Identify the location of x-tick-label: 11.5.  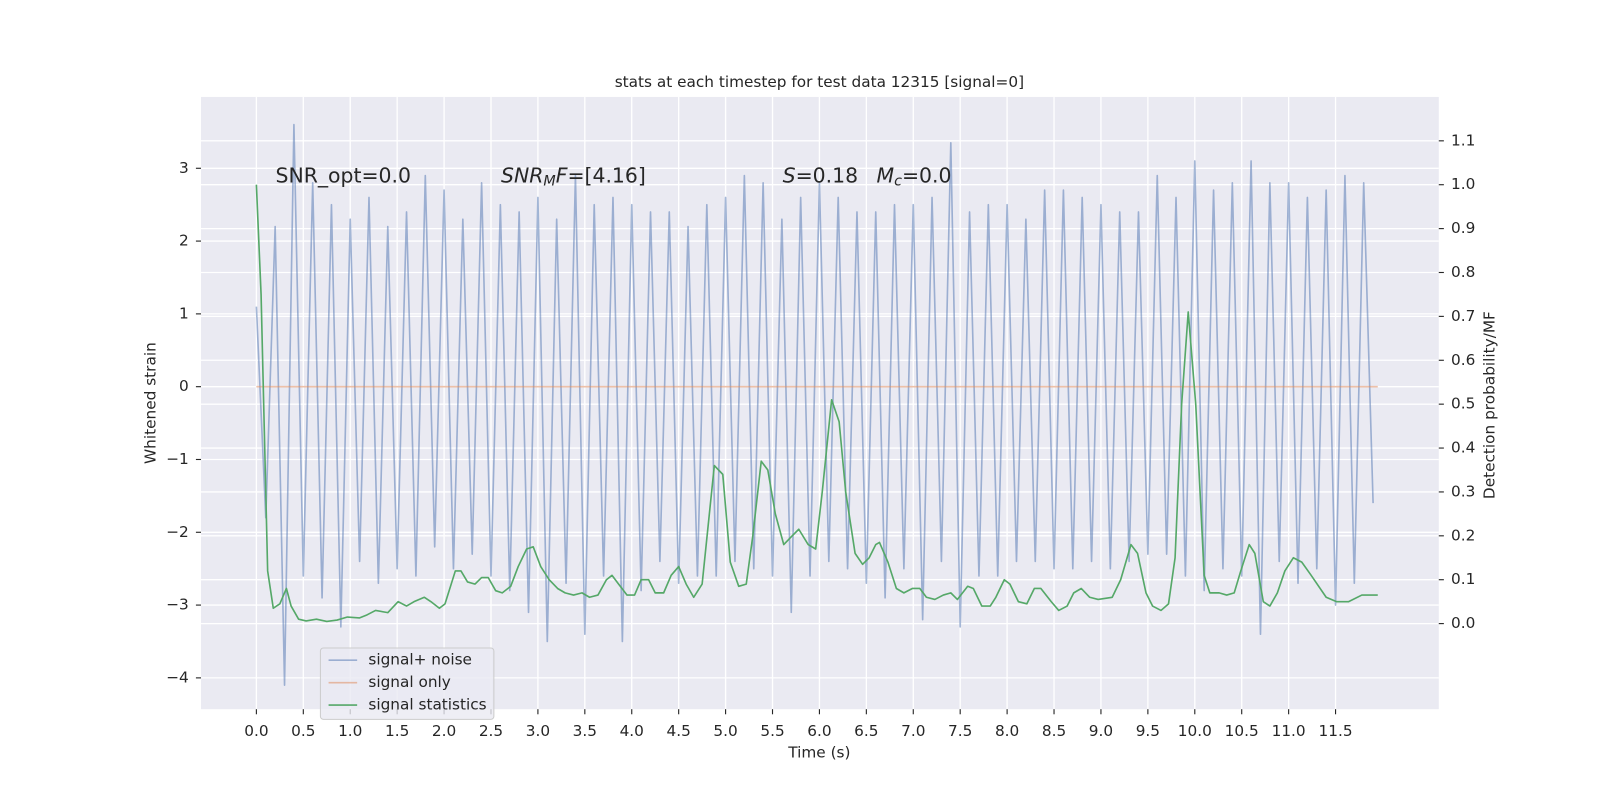
(1336, 731).